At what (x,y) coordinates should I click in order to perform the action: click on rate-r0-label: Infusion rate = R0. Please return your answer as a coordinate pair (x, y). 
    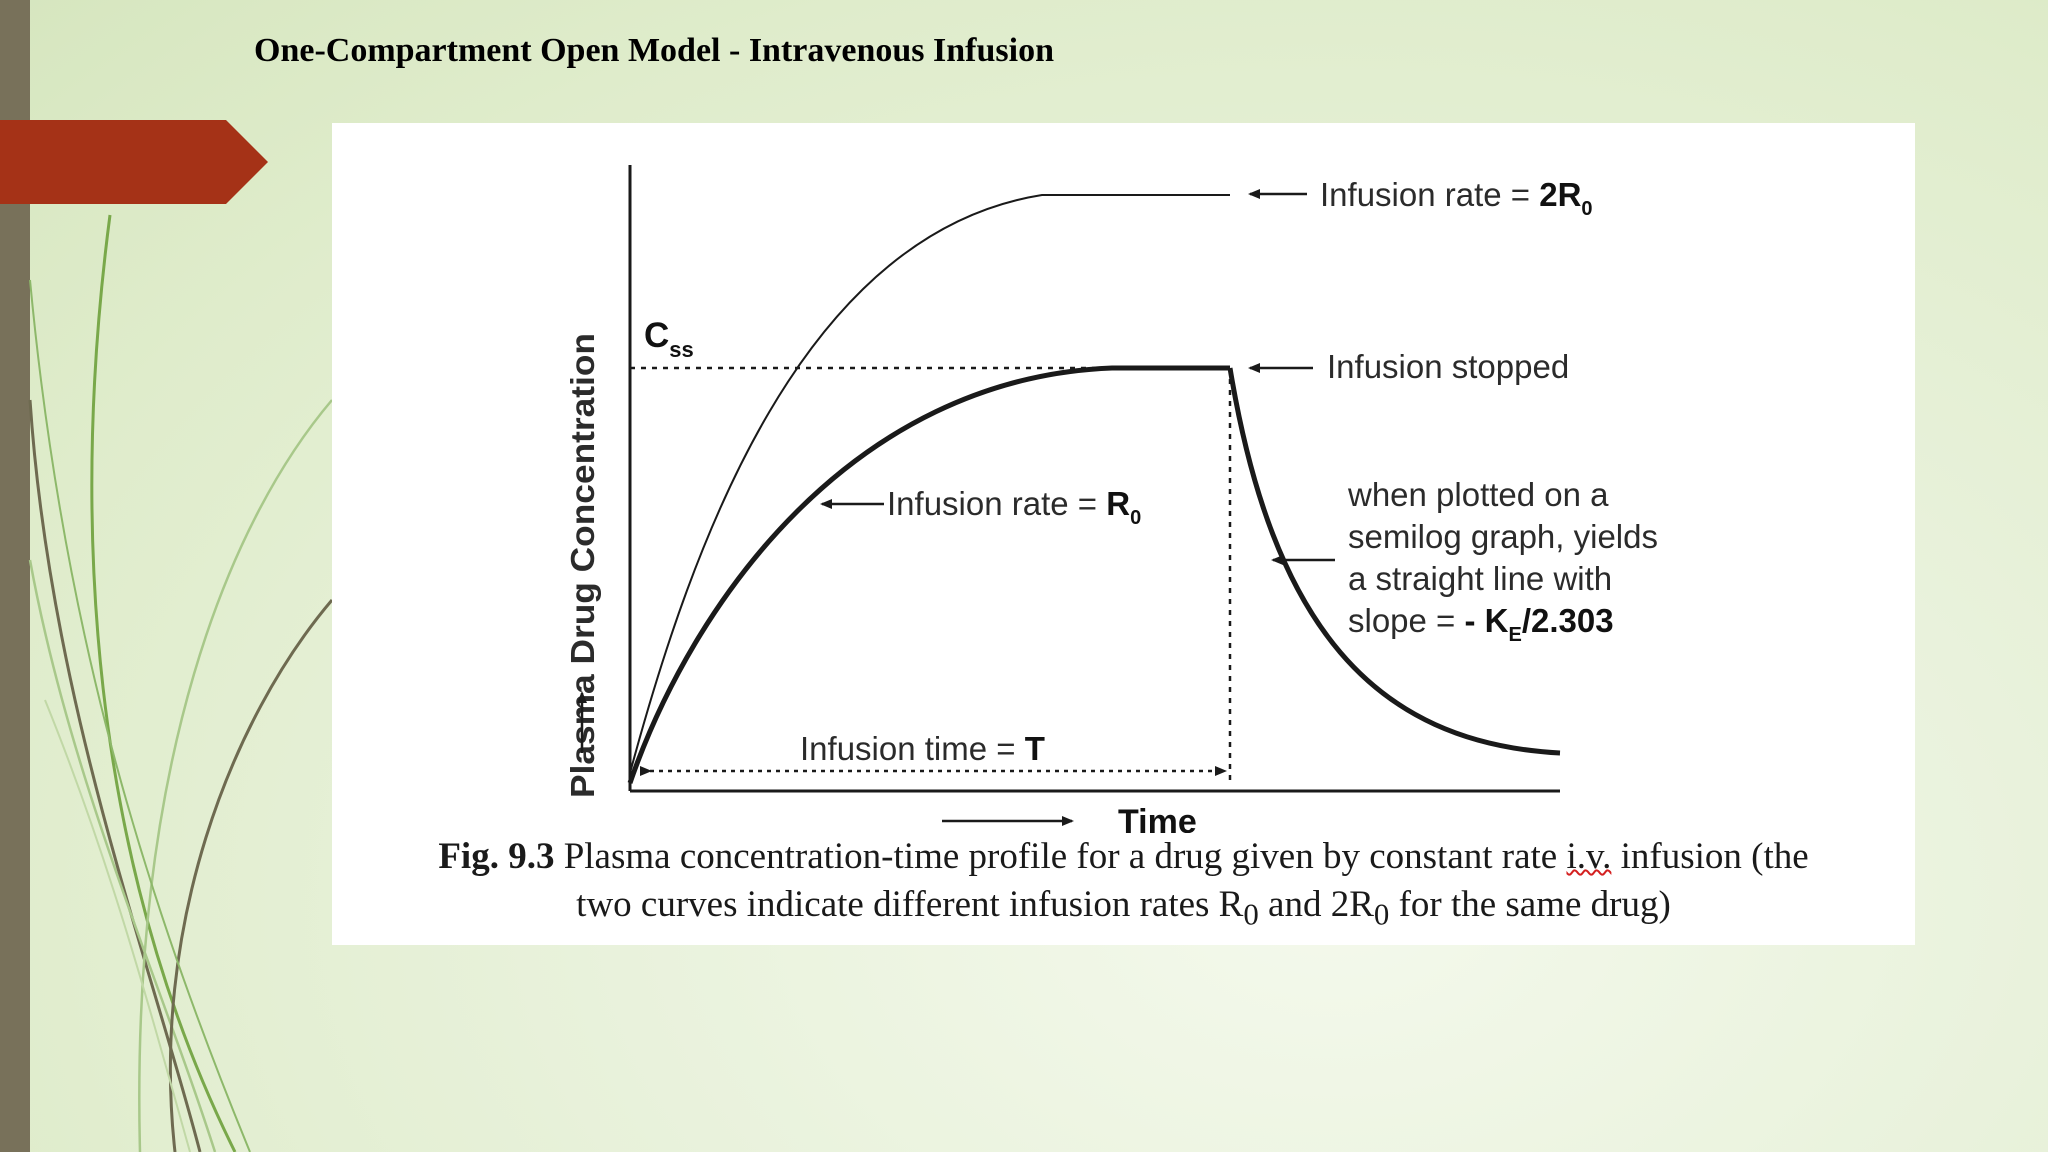
    Looking at the image, I should click on (1014, 507).